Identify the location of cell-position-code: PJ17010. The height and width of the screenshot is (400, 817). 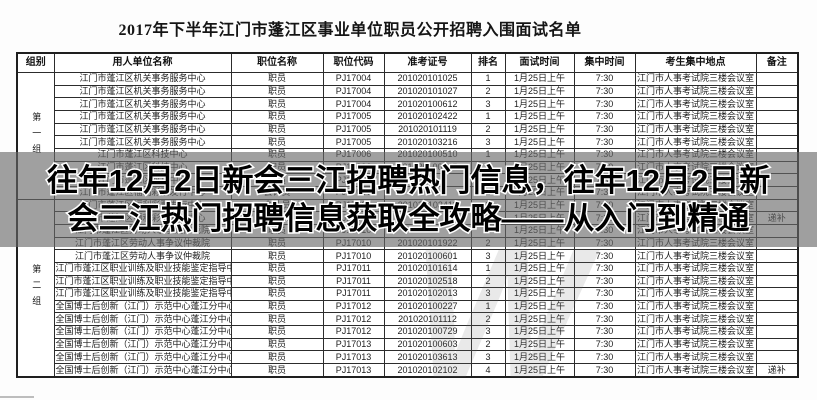
(353, 256).